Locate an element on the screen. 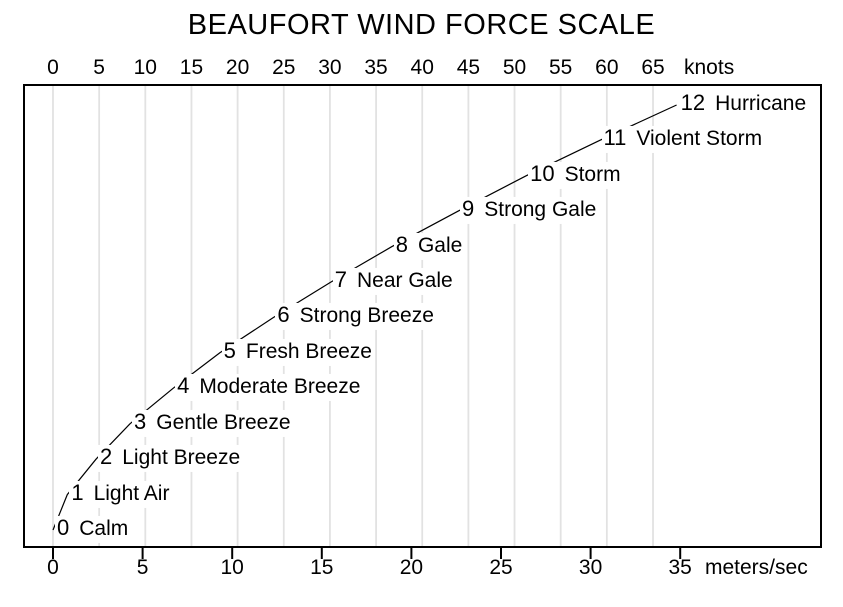 The width and height of the screenshot is (843, 607). beaufort-force-name: Fresh Breeze is located at coordinates (308, 351).